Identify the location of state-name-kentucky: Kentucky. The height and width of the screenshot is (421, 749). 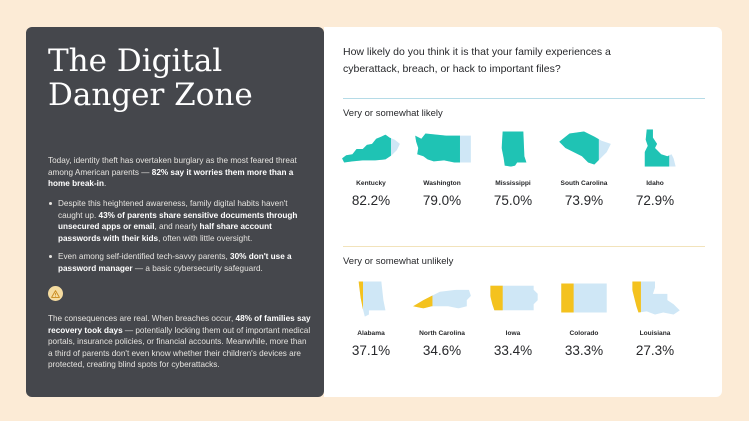
(371, 183).